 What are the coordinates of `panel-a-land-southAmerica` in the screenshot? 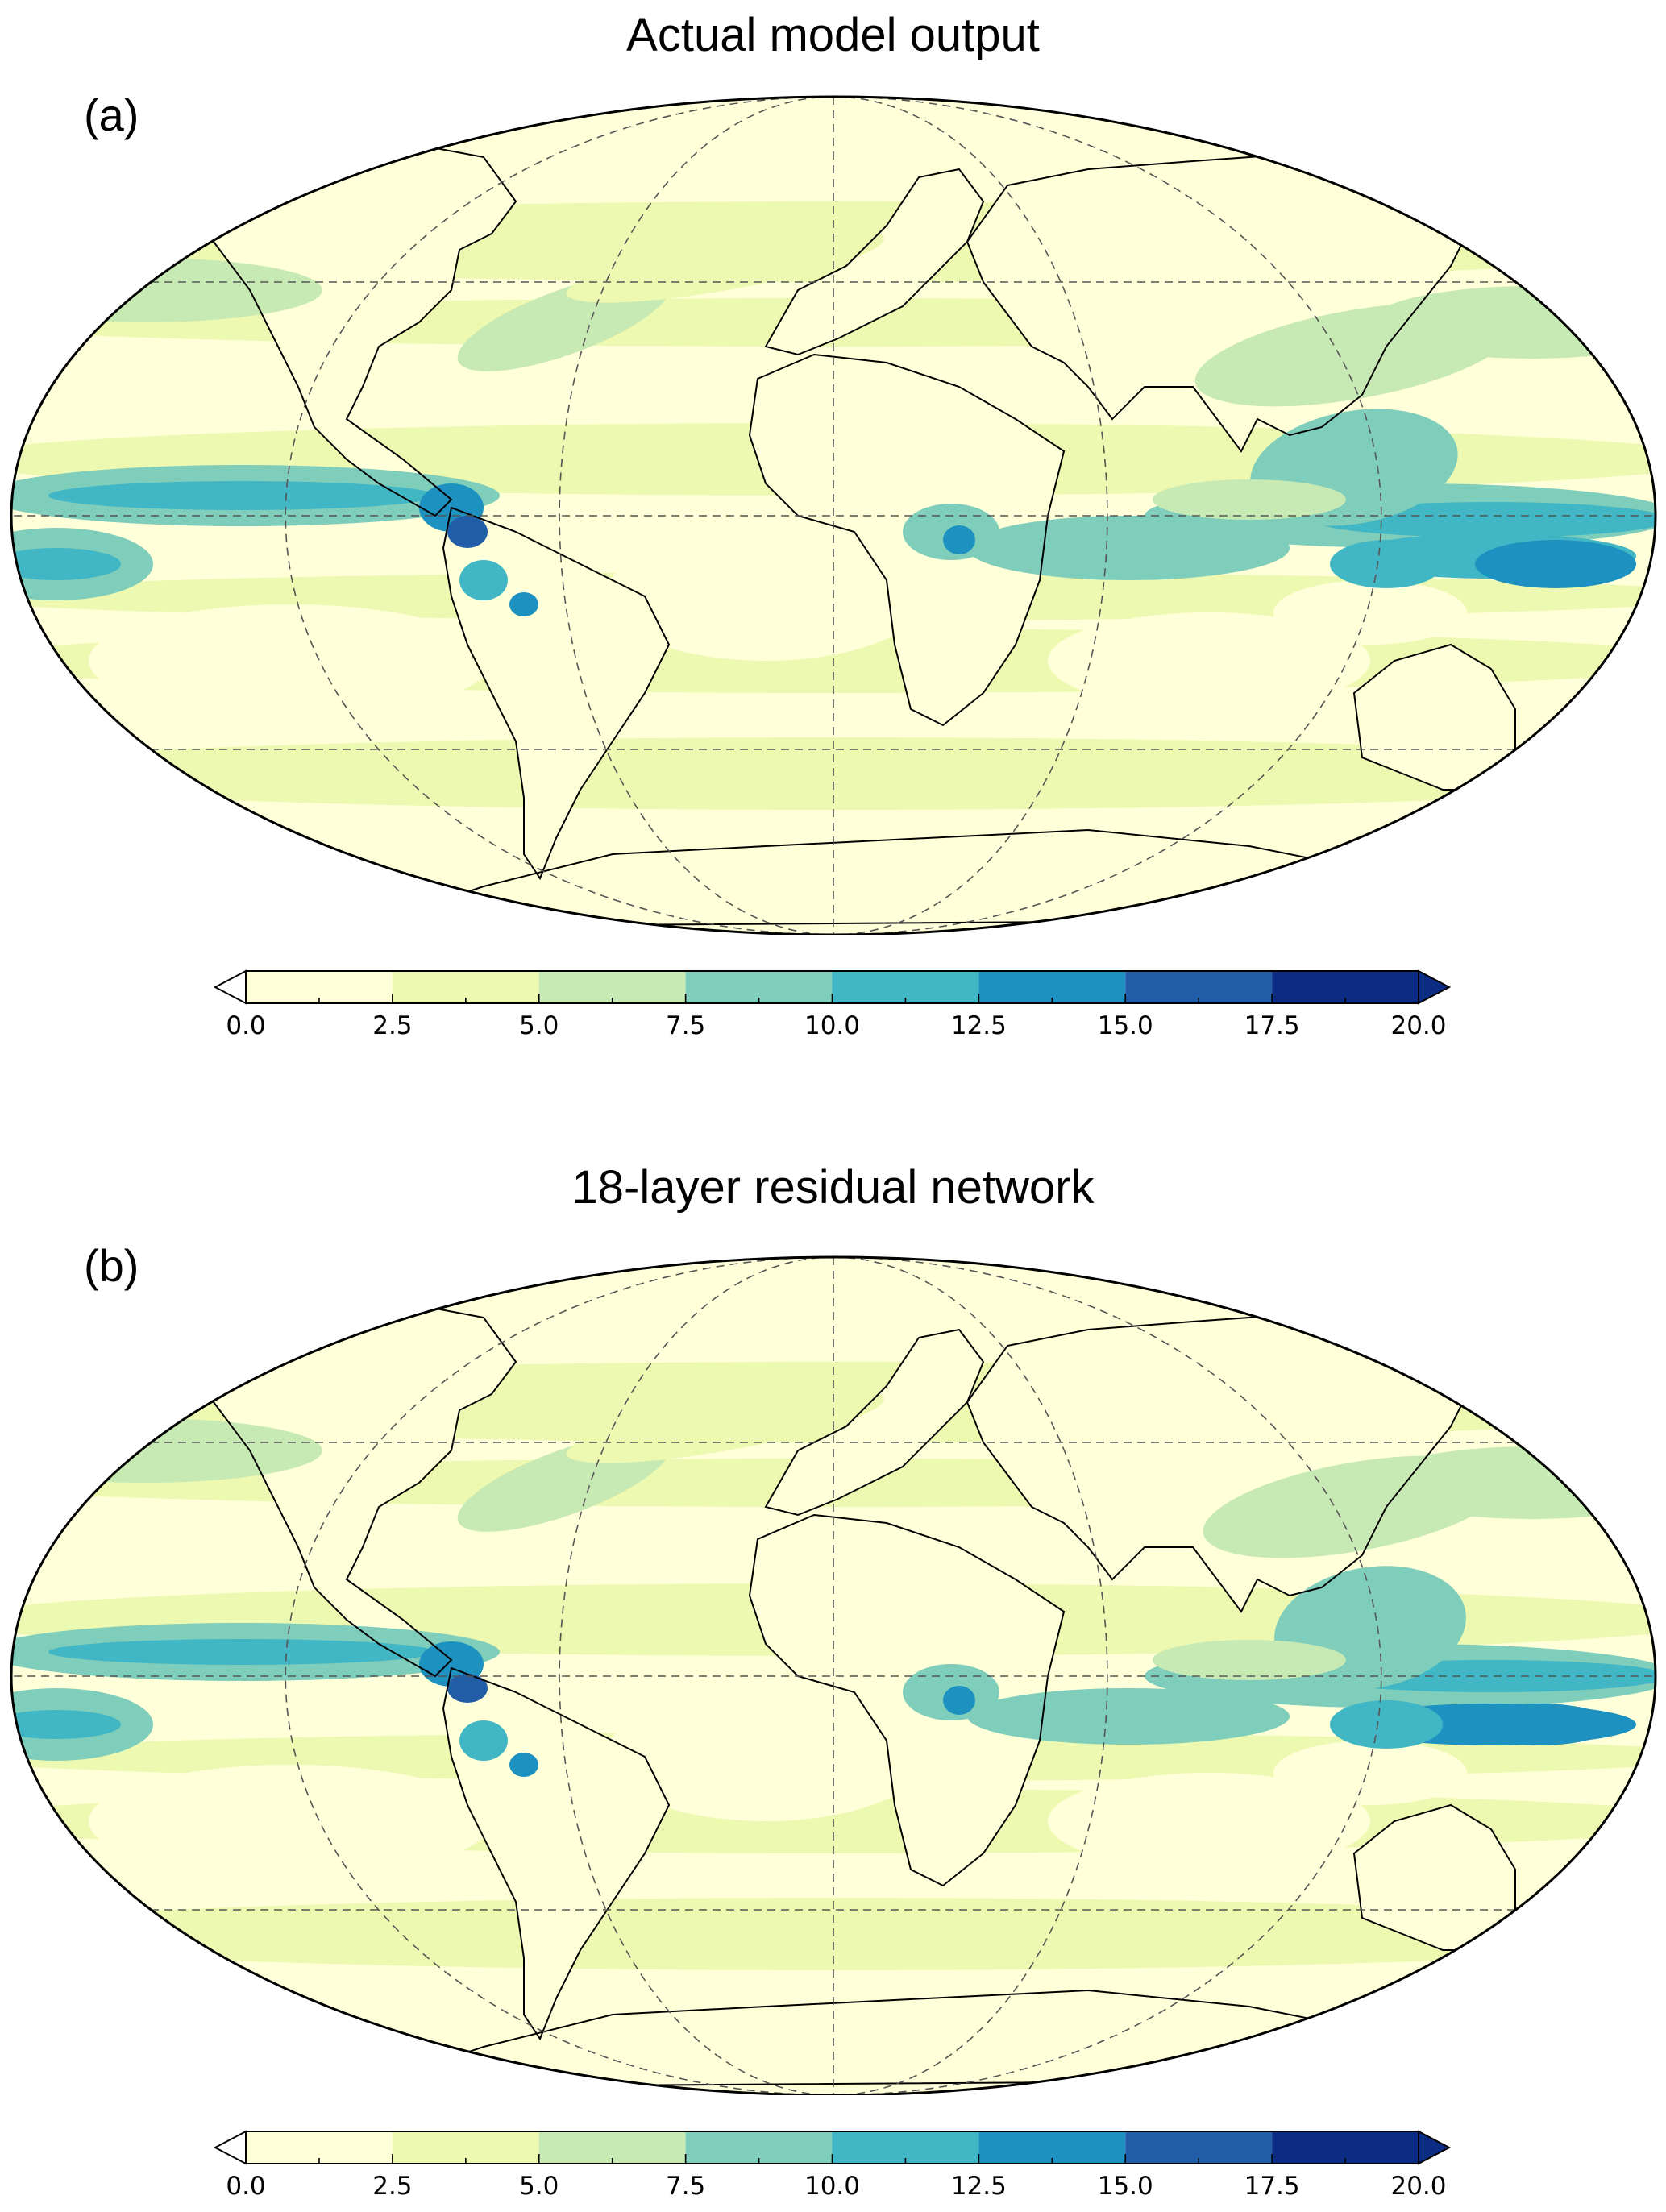 It's located at (556, 693).